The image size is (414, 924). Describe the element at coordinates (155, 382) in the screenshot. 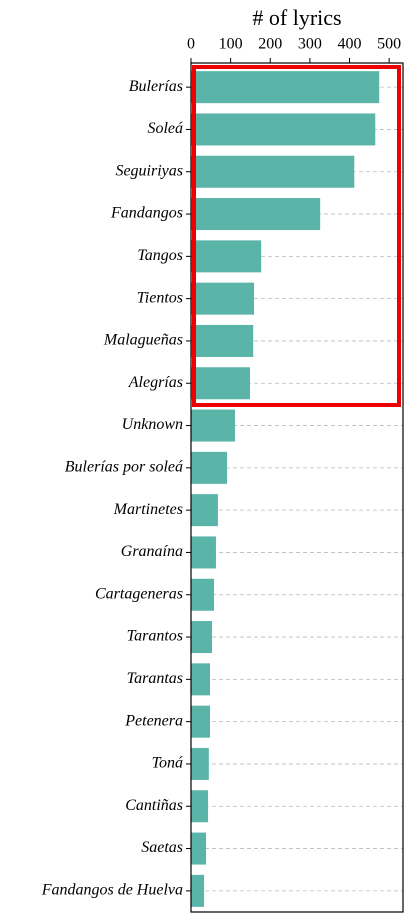

I see `y-tick-label: Alegrías` at that location.